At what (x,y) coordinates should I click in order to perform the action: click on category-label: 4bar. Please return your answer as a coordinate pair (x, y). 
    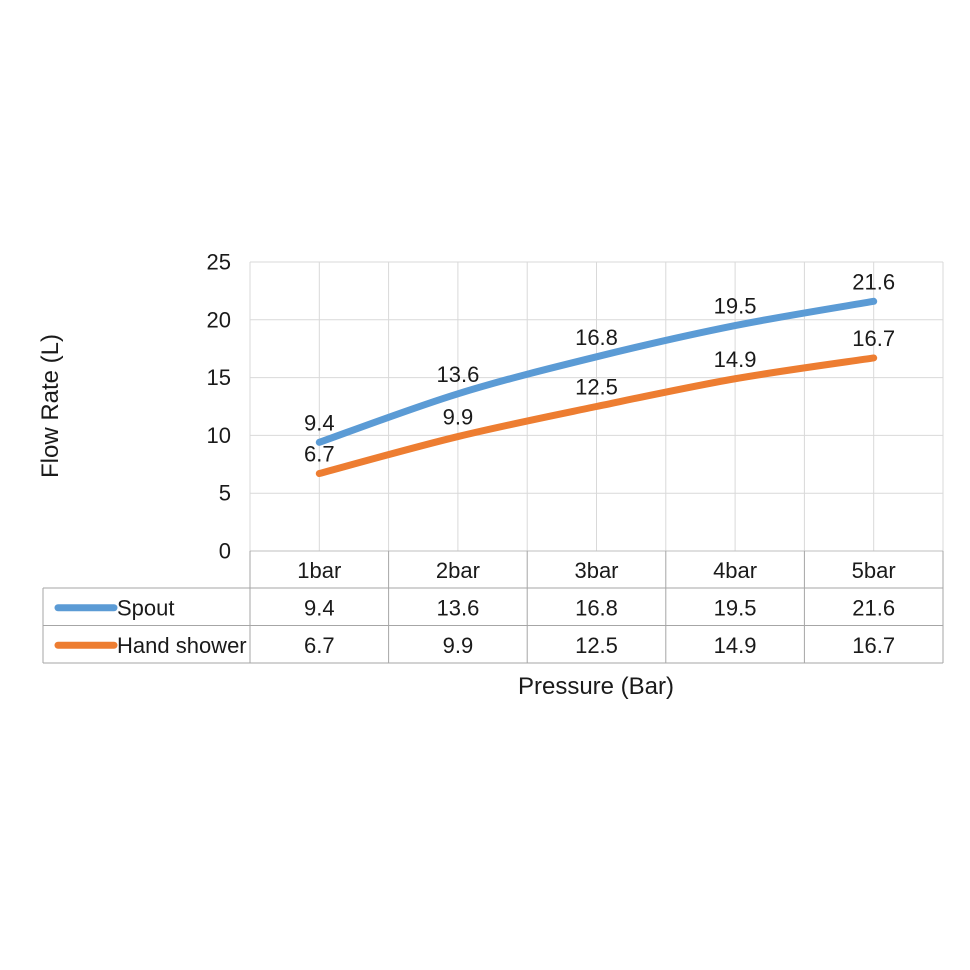
    Looking at the image, I should click on (735, 570).